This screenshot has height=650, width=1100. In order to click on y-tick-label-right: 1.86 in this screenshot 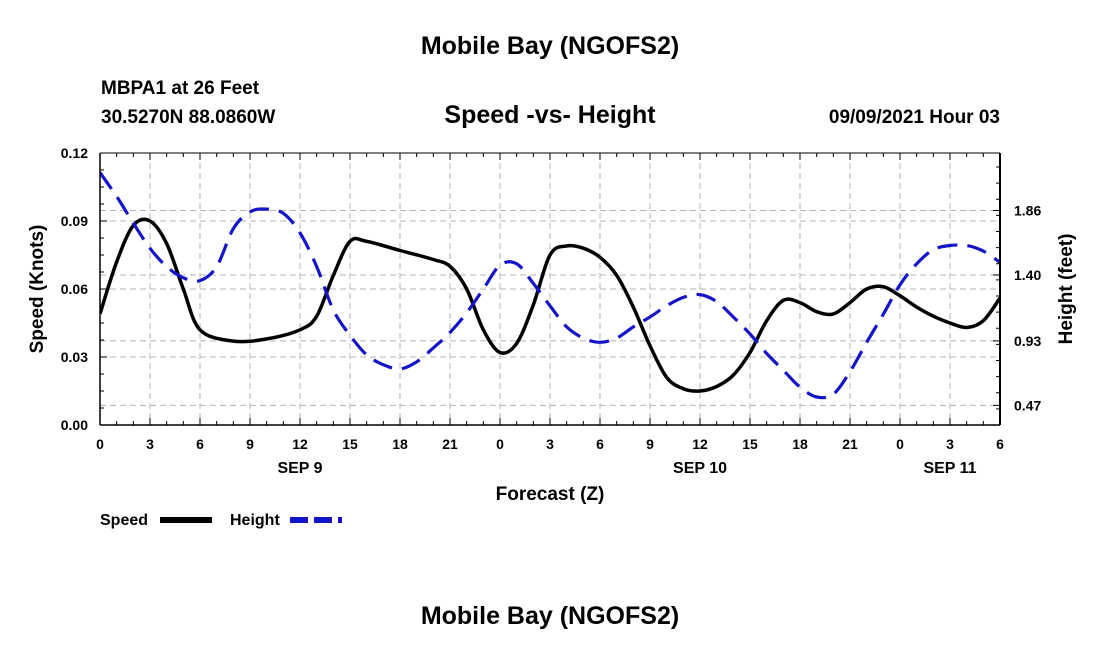, I will do `click(1027, 210)`.